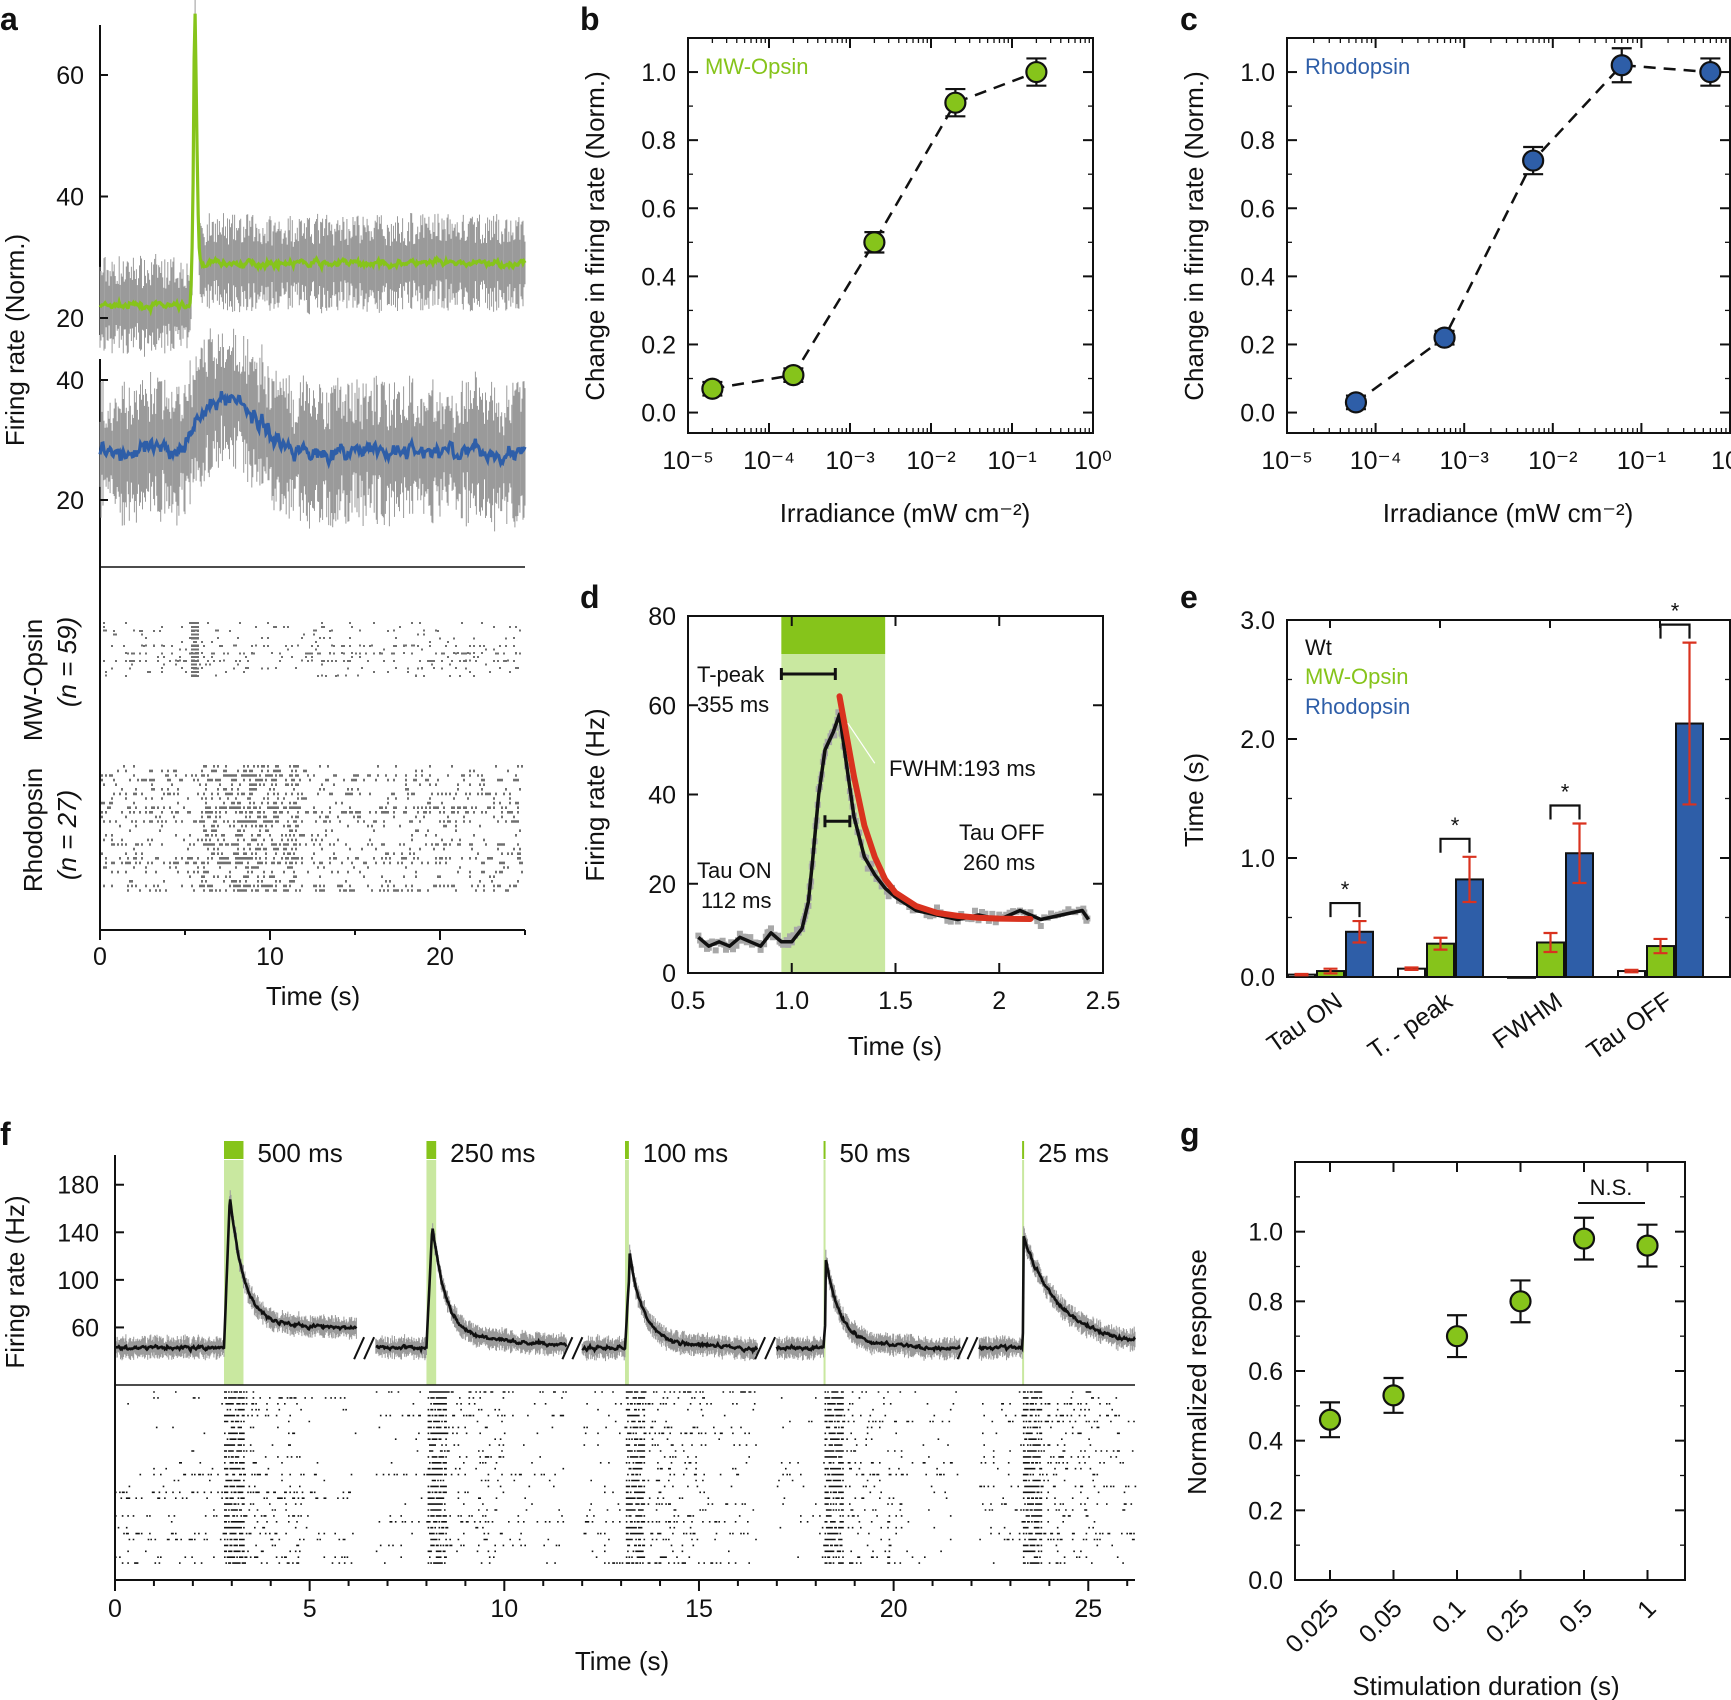 The image size is (1731, 1700). I want to click on panel-label-c: c, so click(1189, 19).